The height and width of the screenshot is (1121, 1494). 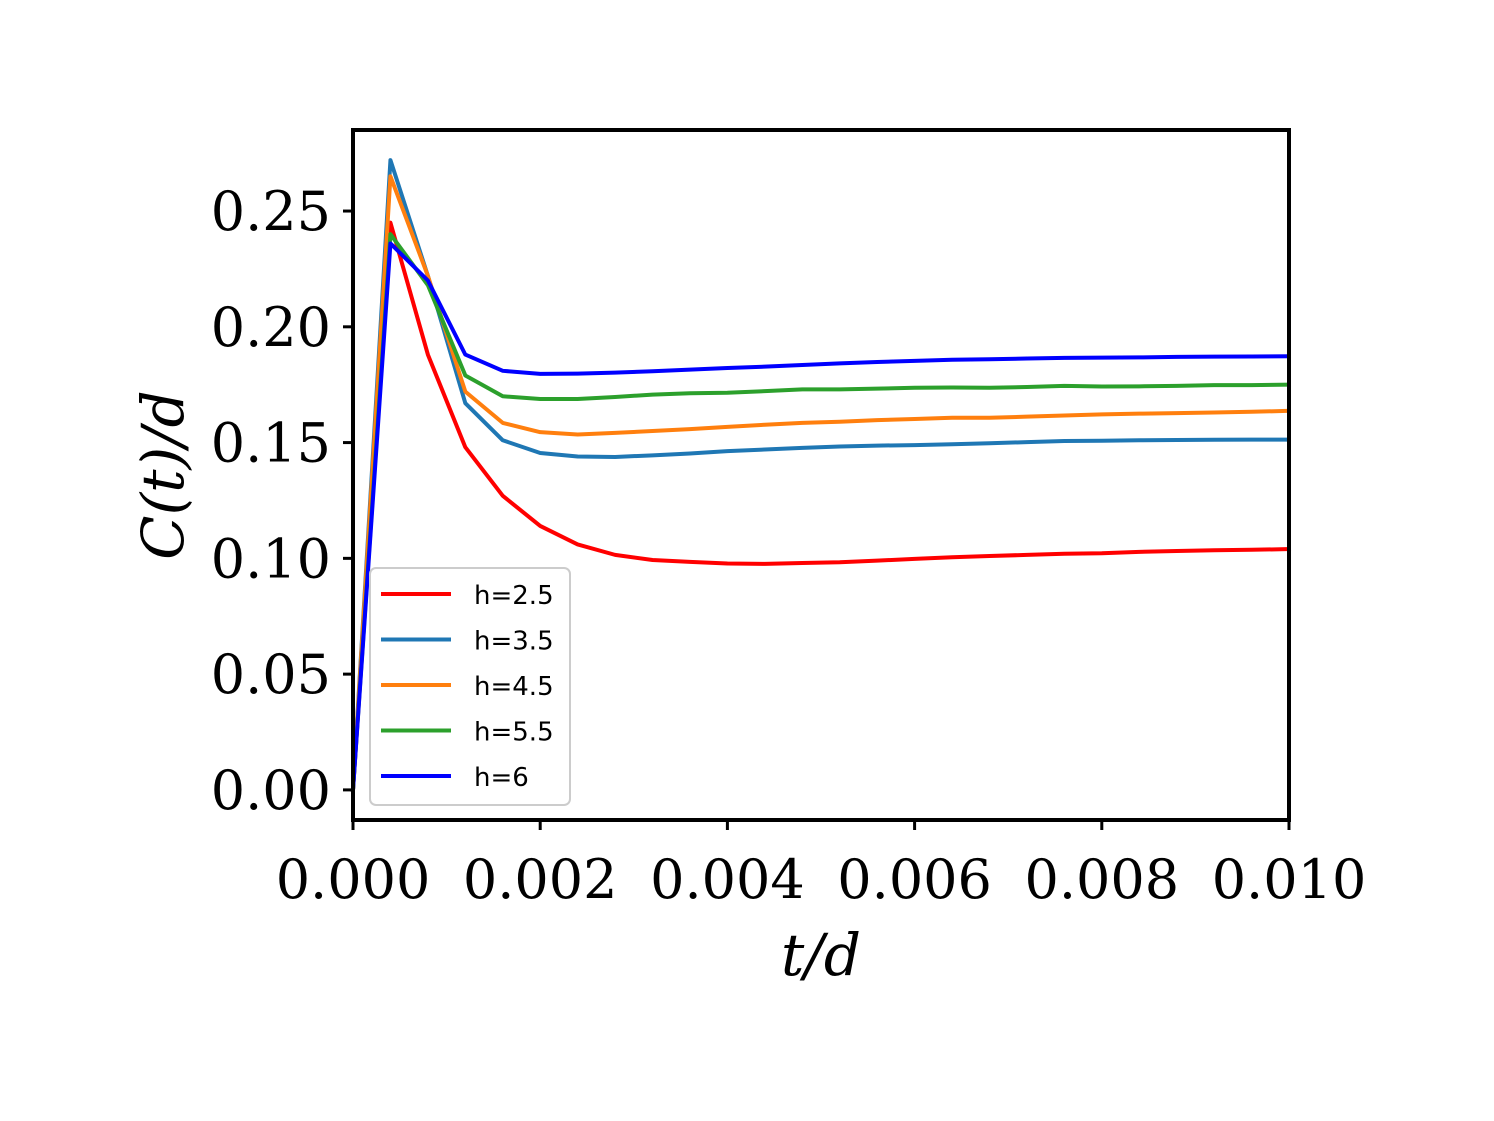 What do you see at coordinates (271, 327) in the screenshot?
I see `y-tick-label: 0.20` at bounding box center [271, 327].